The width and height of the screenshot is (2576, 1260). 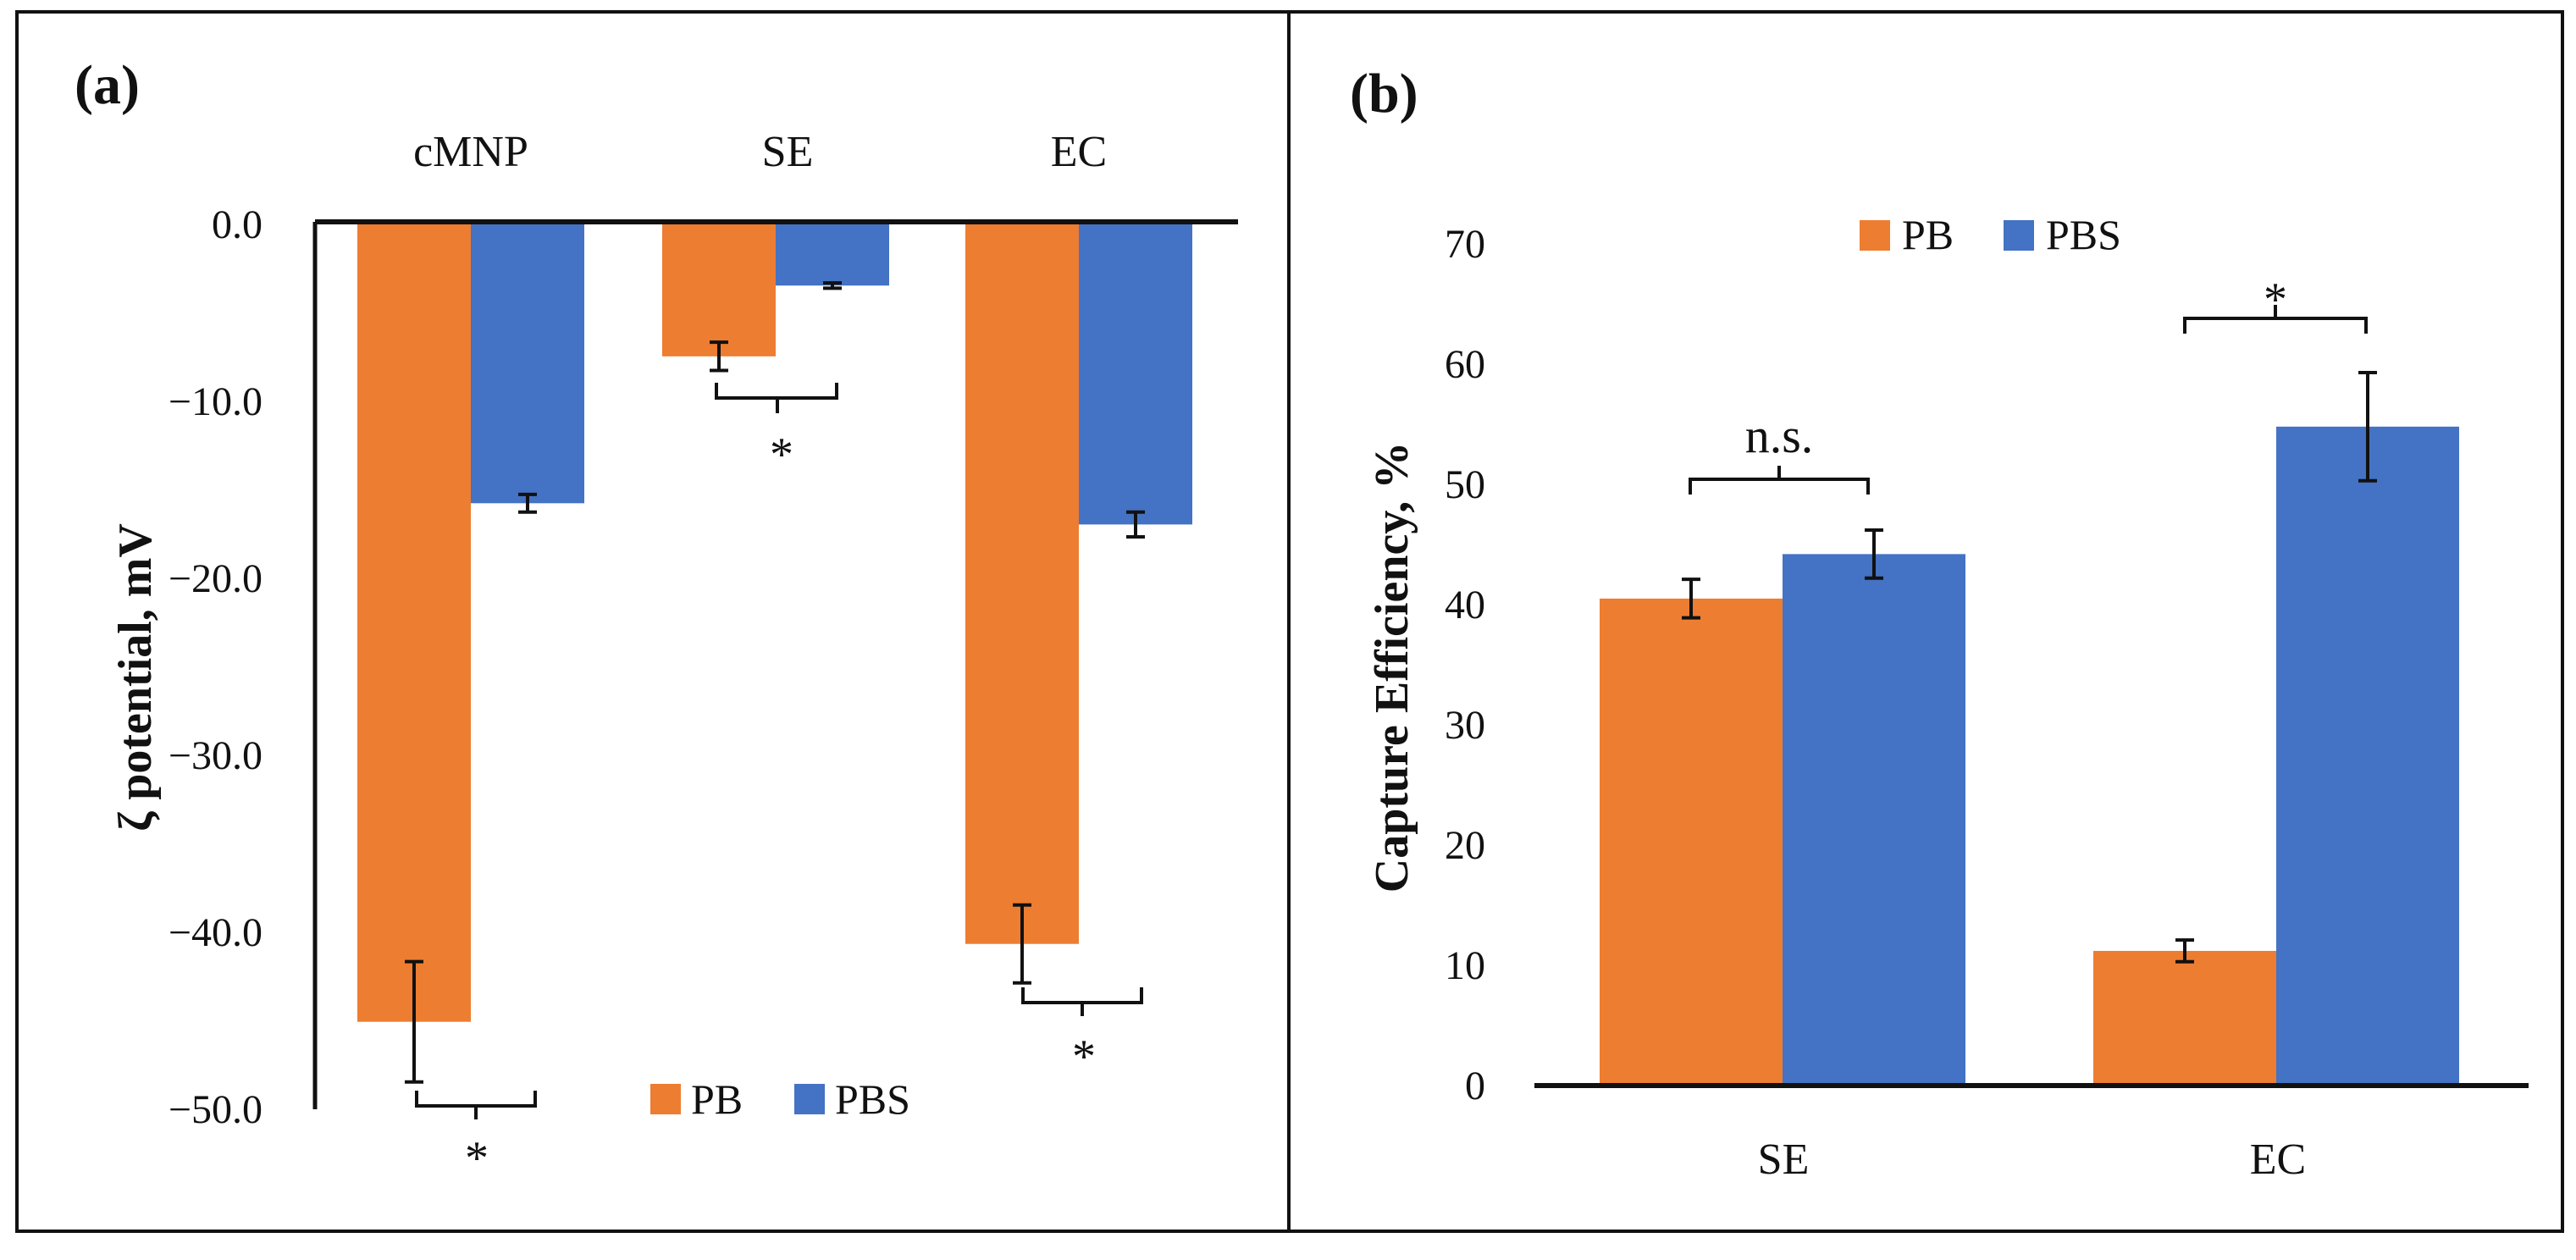 I want to click on panel-b-ylabel: Capture Efficiency, %, so click(x=1392, y=667).